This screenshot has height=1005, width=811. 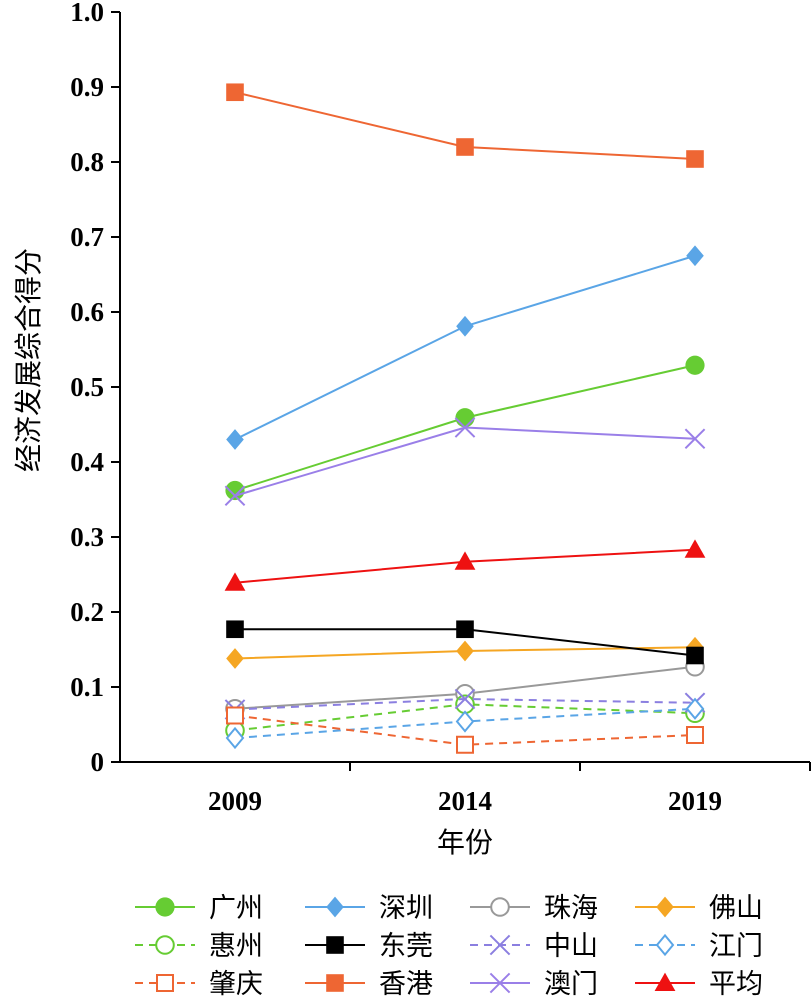 I want to click on series-澳门, so click(x=465, y=462).